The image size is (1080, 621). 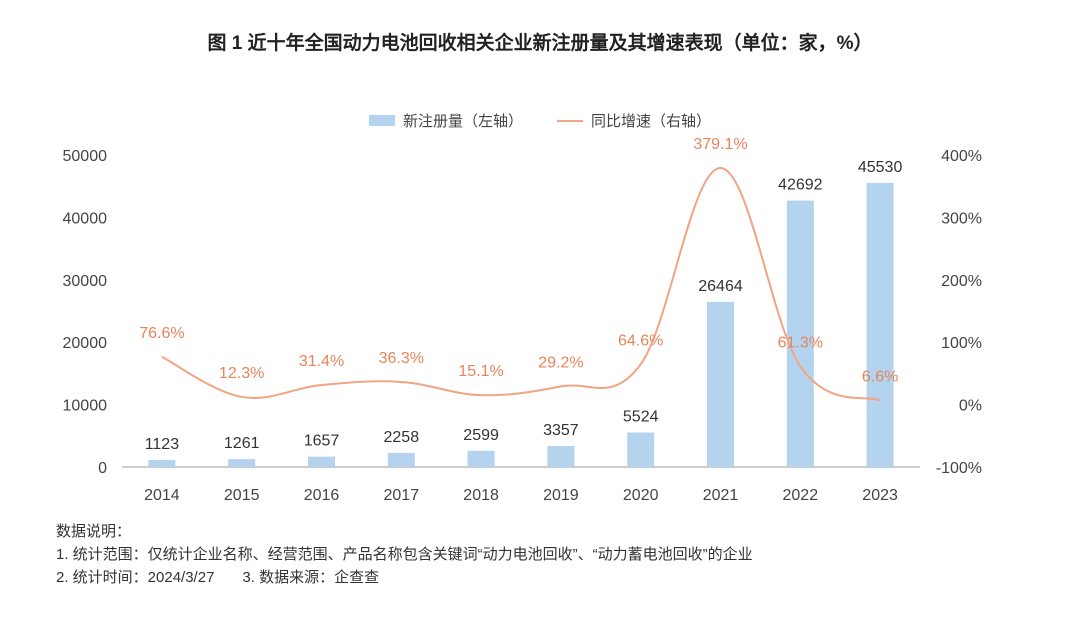 I want to click on notes-heading: 数据说明：, so click(x=94, y=531).